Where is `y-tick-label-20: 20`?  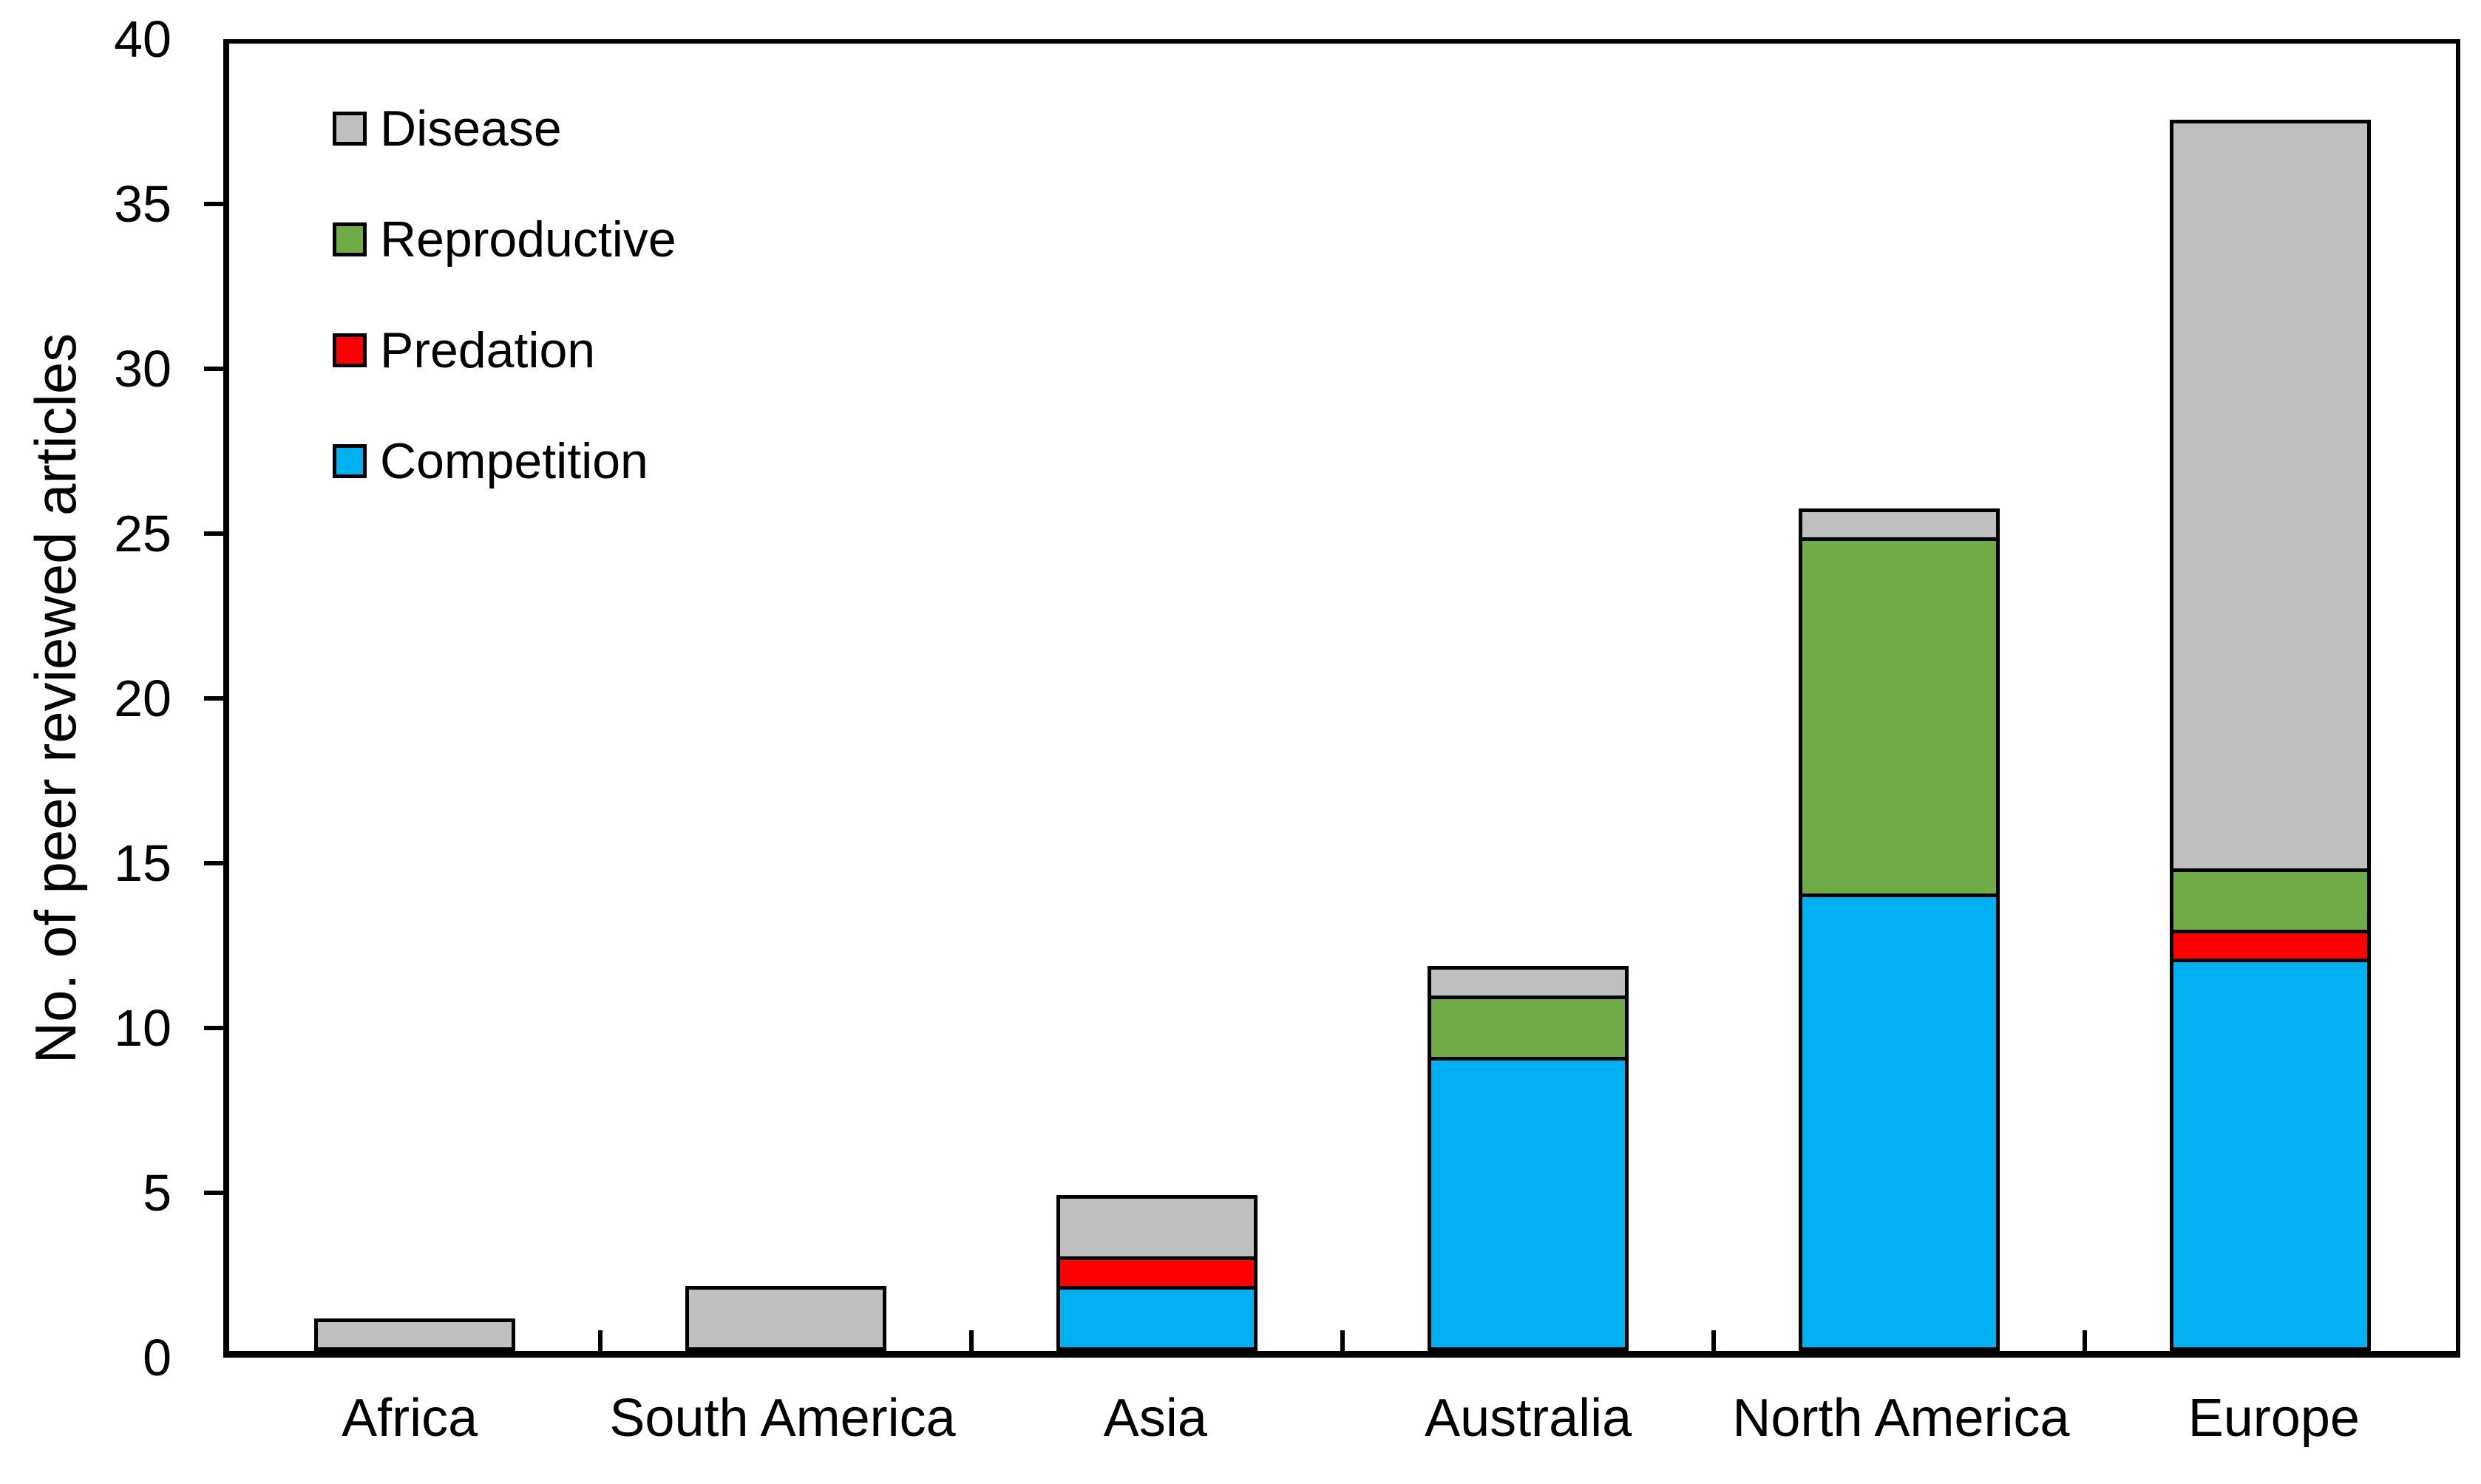 y-tick-label-20: 20 is located at coordinates (143, 698).